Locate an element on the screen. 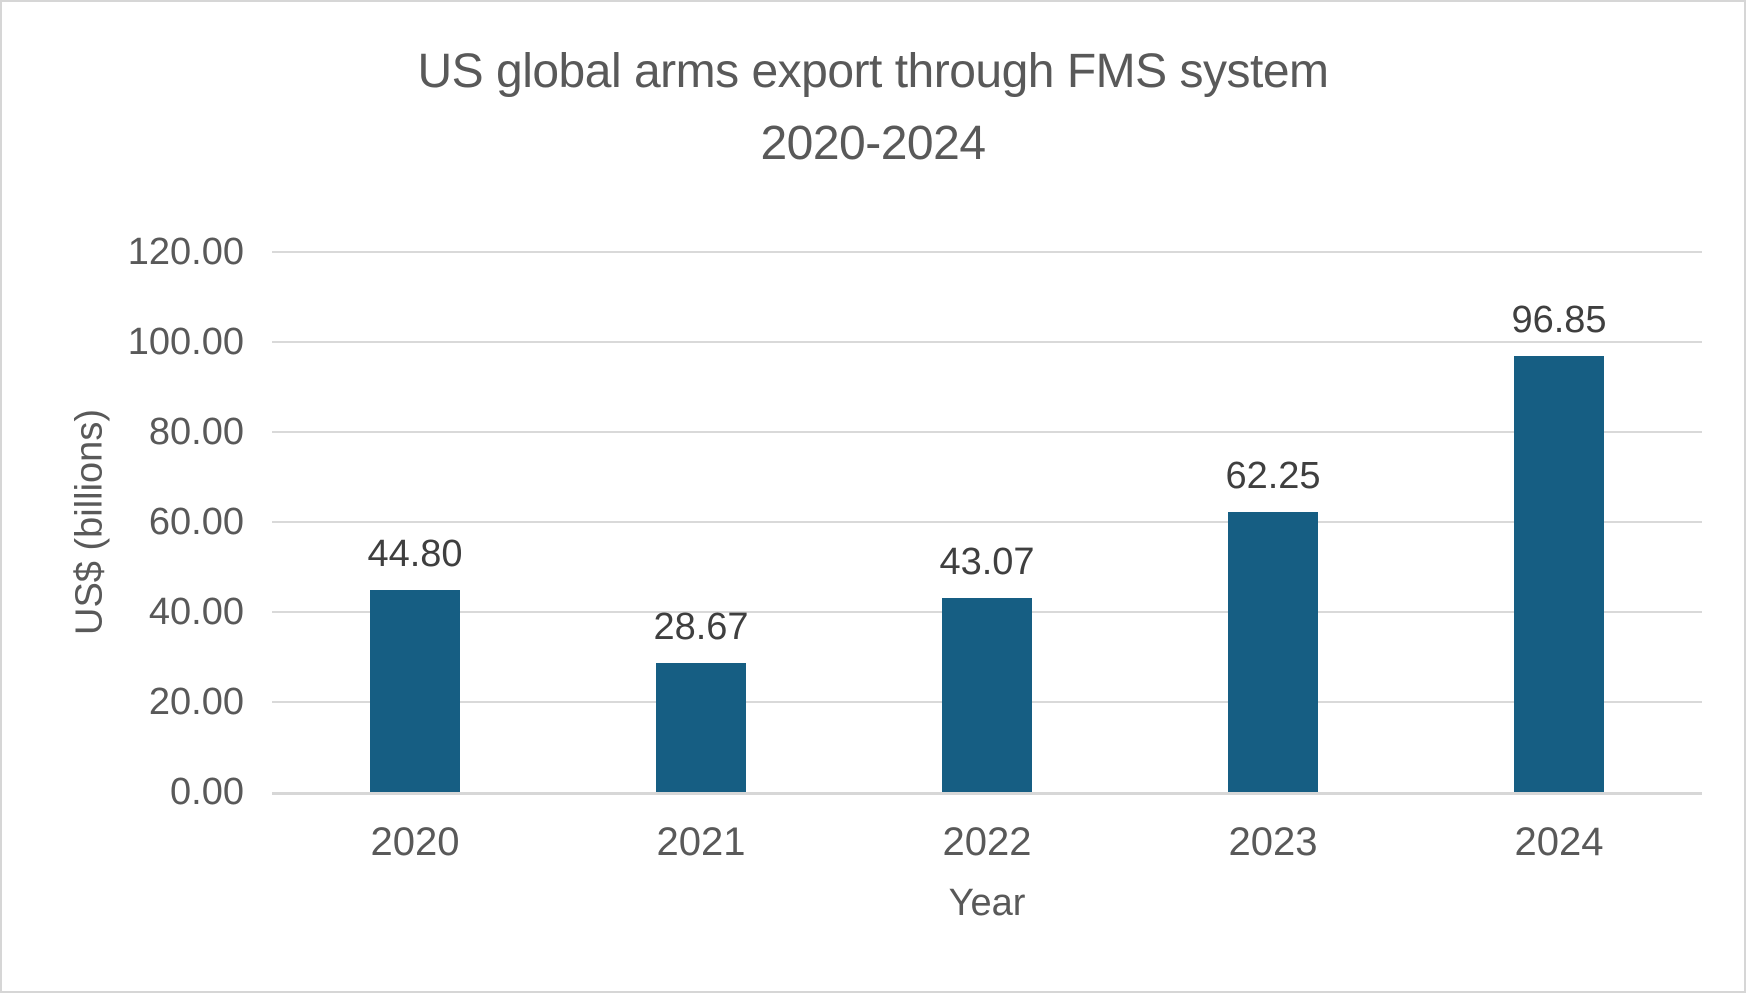  x-tick-label-2022: 2022 is located at coordinates (987, 842).